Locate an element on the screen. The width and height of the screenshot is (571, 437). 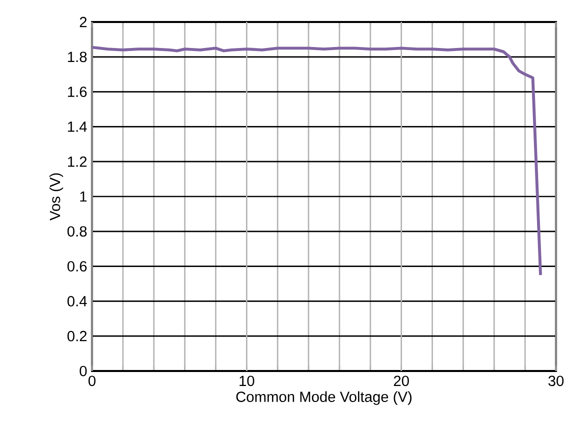
y-tick-label: 0.2 is located at coordinates (77, 336).